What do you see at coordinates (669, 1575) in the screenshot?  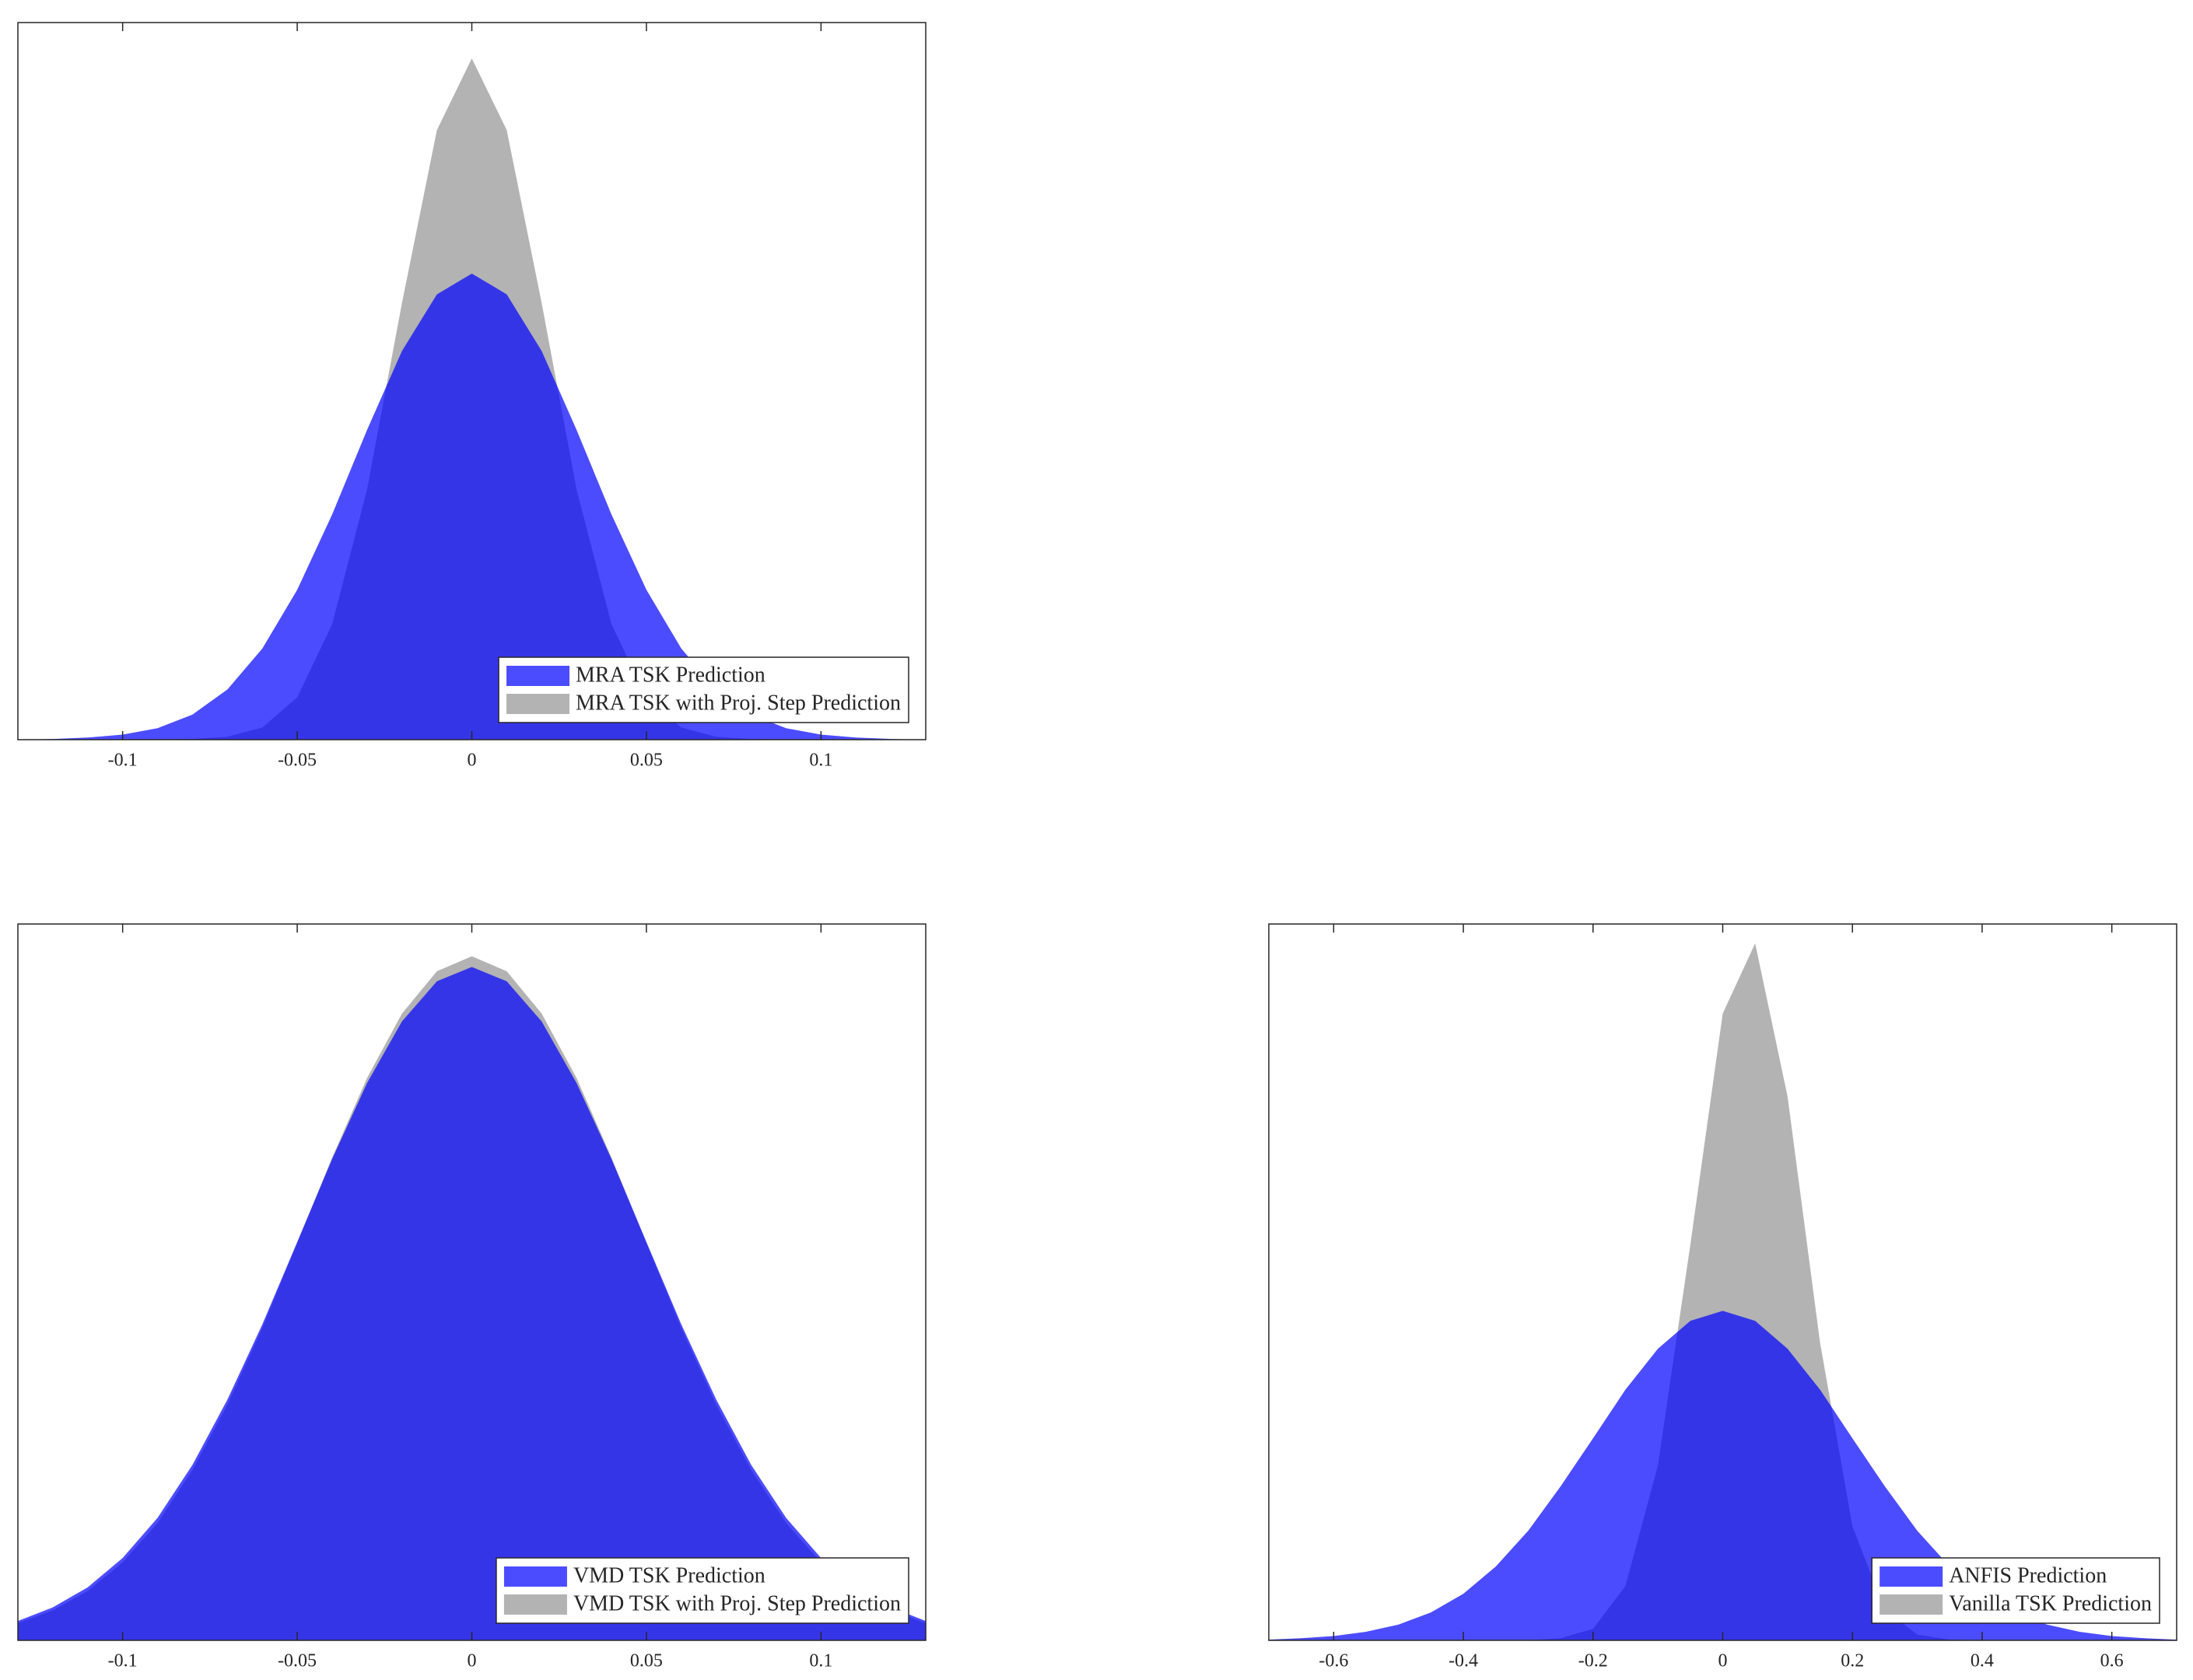 I see `legend-label: VMD TSK Prediction` at bounding box center [669, 1575].